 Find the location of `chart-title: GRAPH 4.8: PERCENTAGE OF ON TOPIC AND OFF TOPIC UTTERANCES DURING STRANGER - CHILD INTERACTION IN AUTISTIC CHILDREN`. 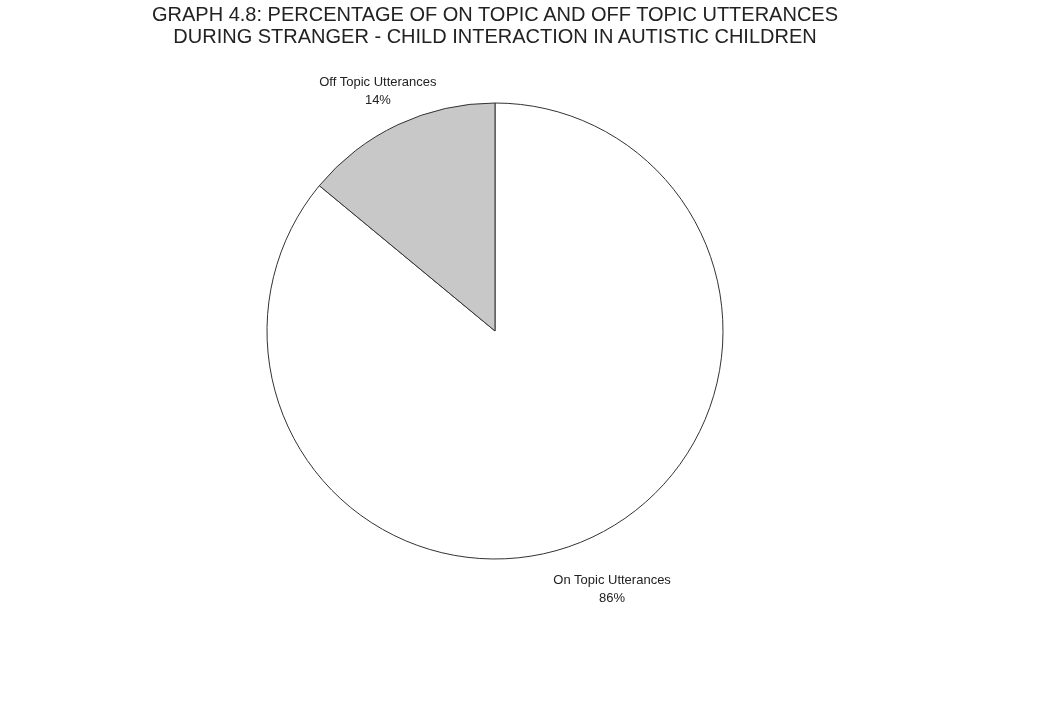

chart-title: GRAPH 4.8: PERCENTAGE OF ON TOPIC AND OFF TOPIC UTTERANCES DURING STRANGER - CHILD INTERACTION IN AUTISTIC CHILDREN is located at coordinates (495, 25).